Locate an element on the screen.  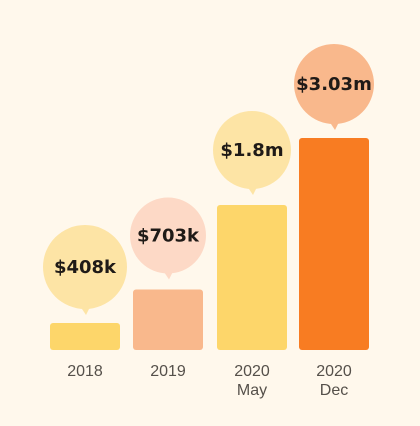
category-label-3: 2020 is located at coordinates (252, 371).